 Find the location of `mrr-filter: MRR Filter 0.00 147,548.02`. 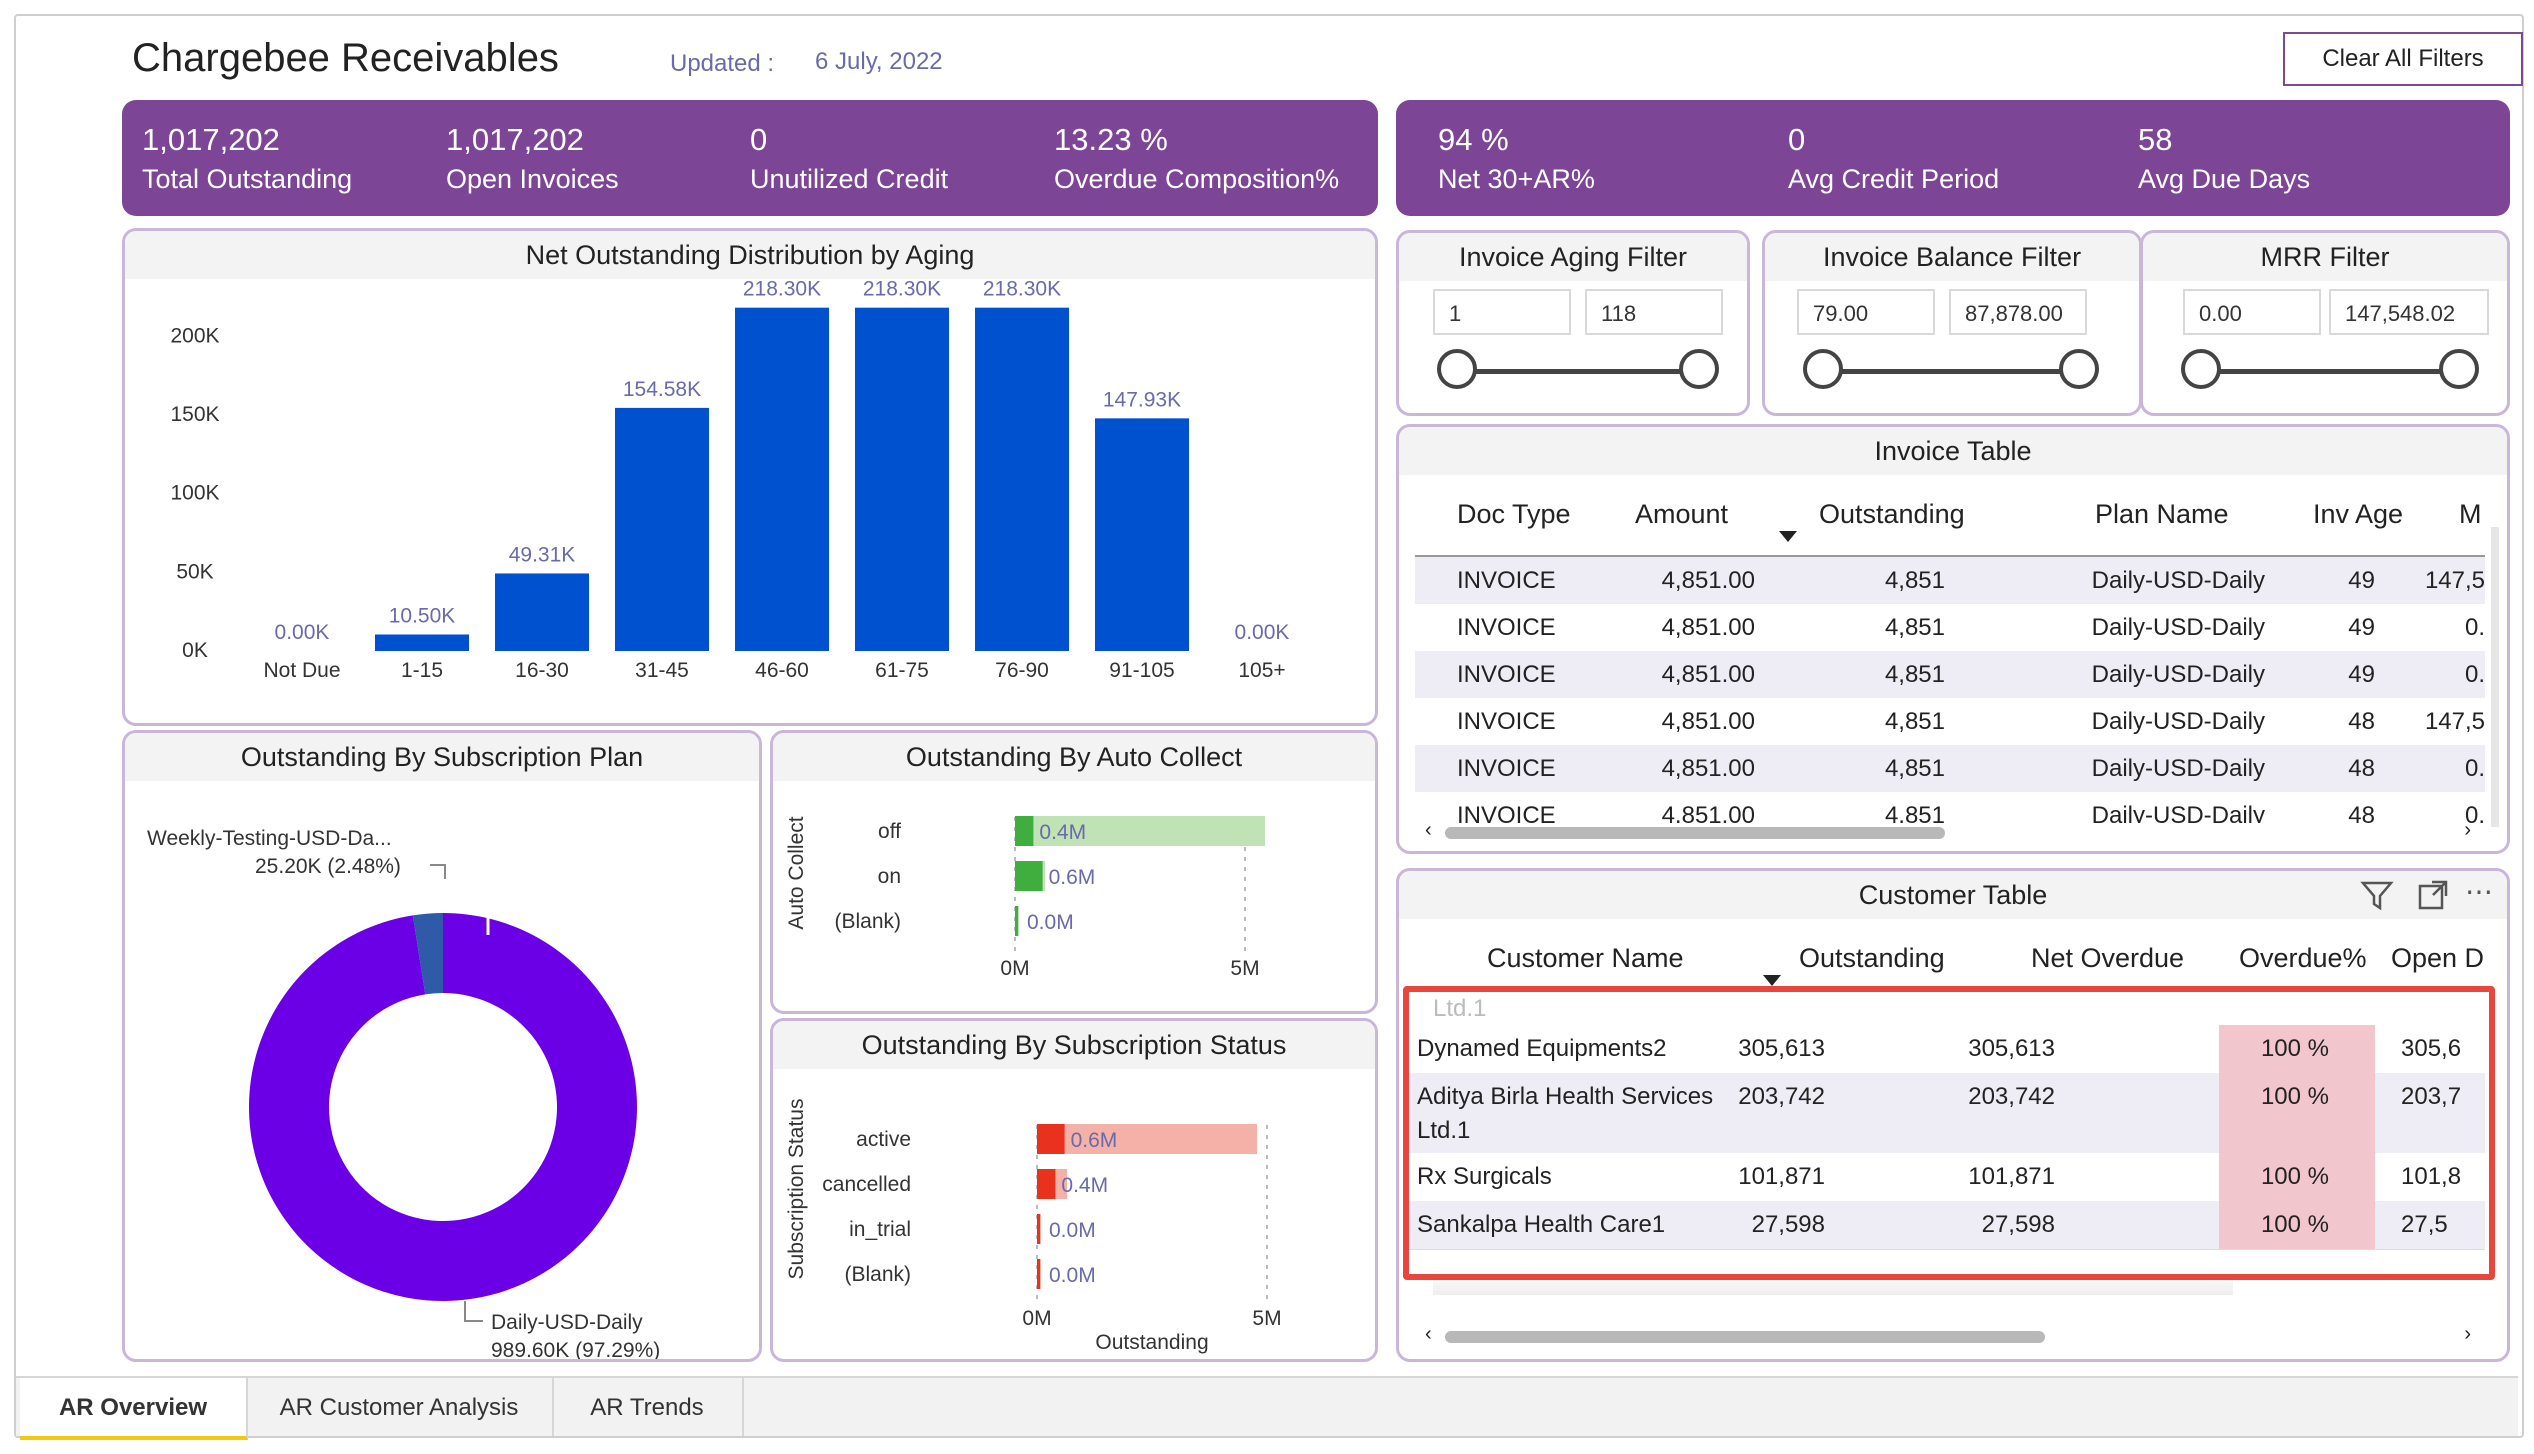

mrr-filter: MRR Filter 0.00 147,548.02 is located at coordinates (2325, 323).